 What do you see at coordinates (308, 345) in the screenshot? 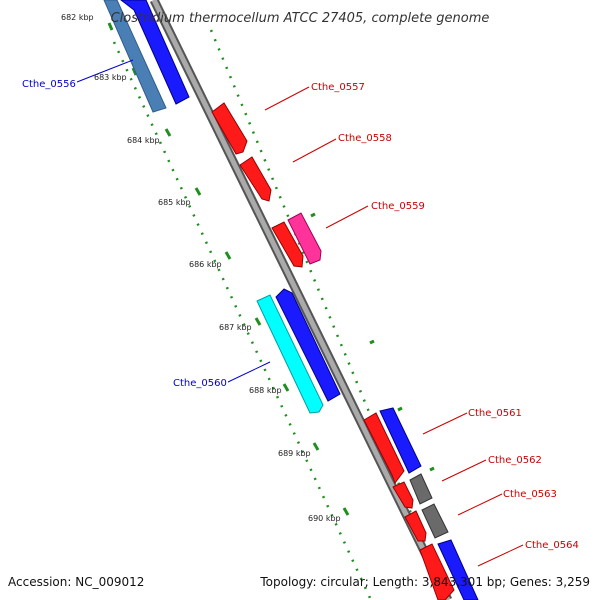
I see `gene-cthe-0560-blue` at bounding box center [308, 345].